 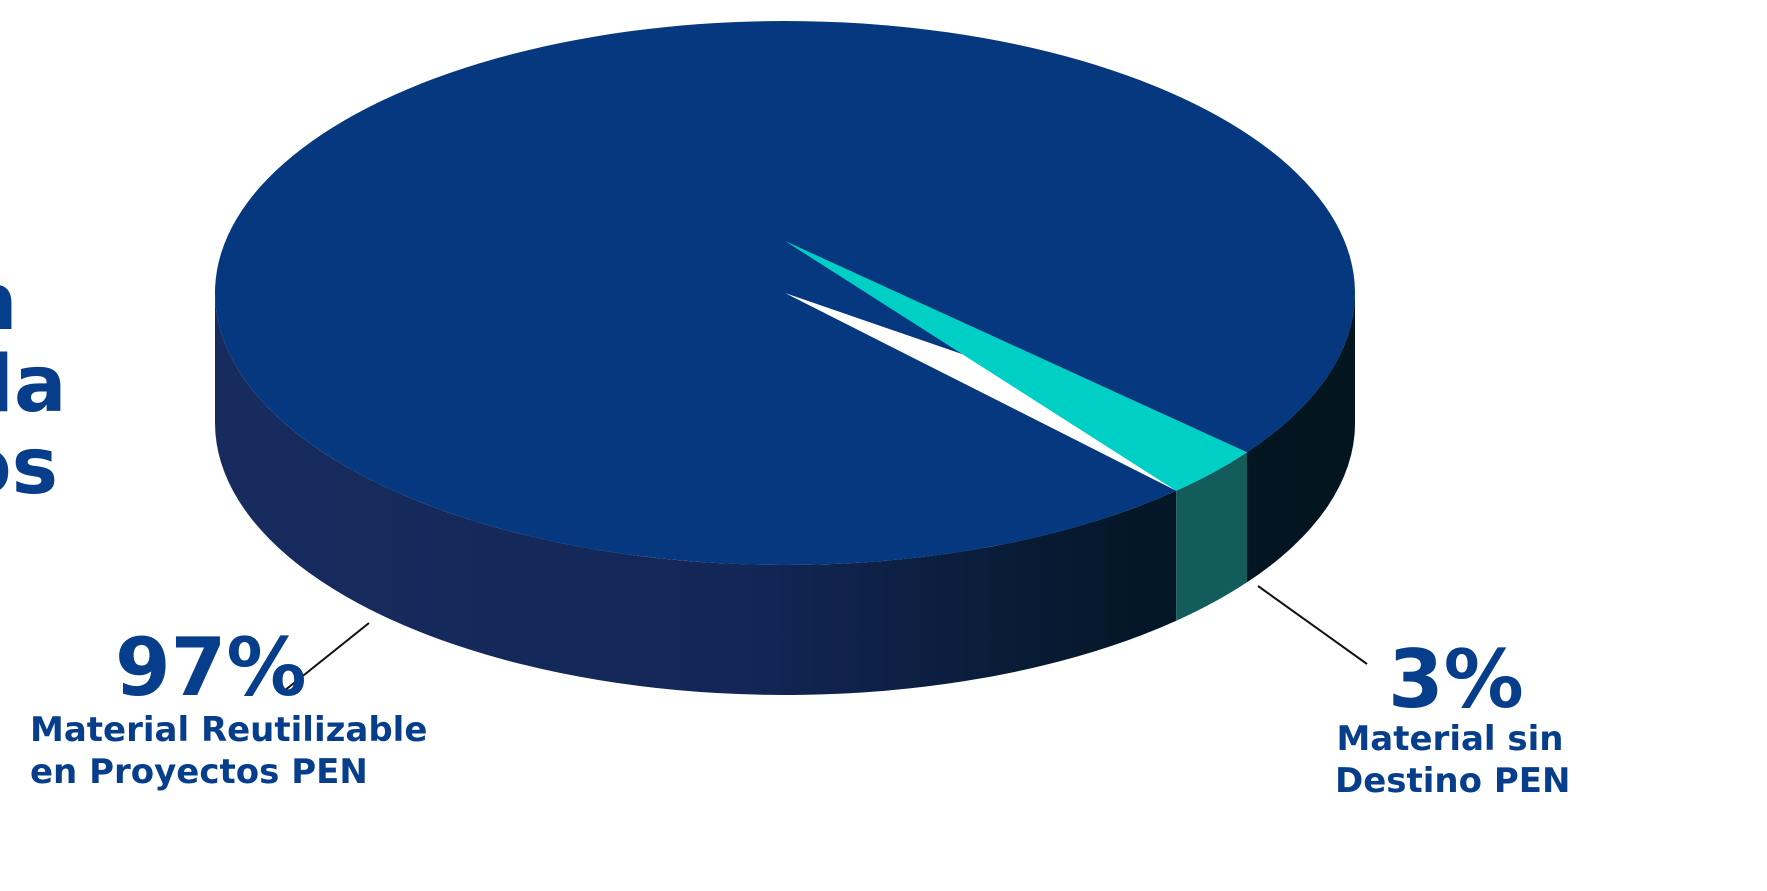 I want to click on slice-label-reutilizable: 97%, so click(x=210, y=668).